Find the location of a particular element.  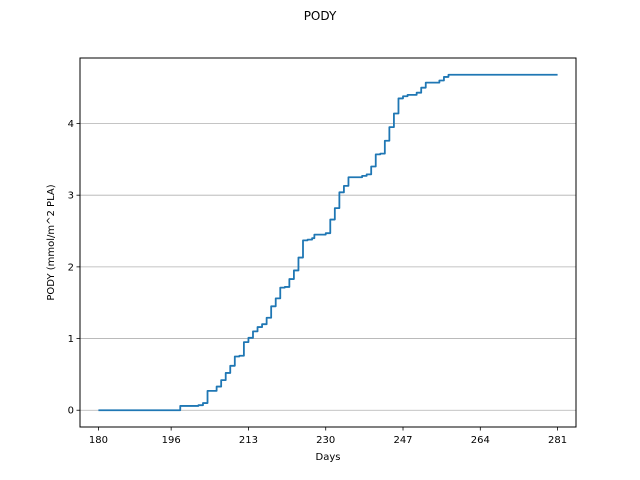

x-tick-label: 247 is located at coordinates (402, 440).